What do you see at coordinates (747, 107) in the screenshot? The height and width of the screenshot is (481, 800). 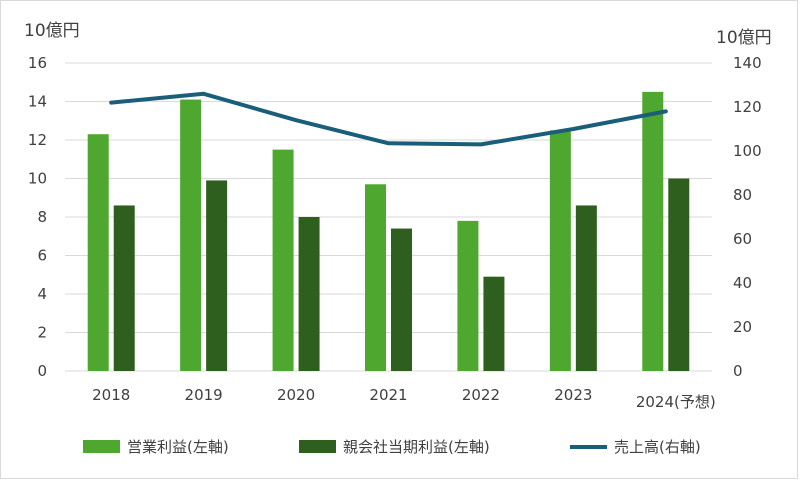 I see `right-tick-label: 120` at bounding box center [747, 107].